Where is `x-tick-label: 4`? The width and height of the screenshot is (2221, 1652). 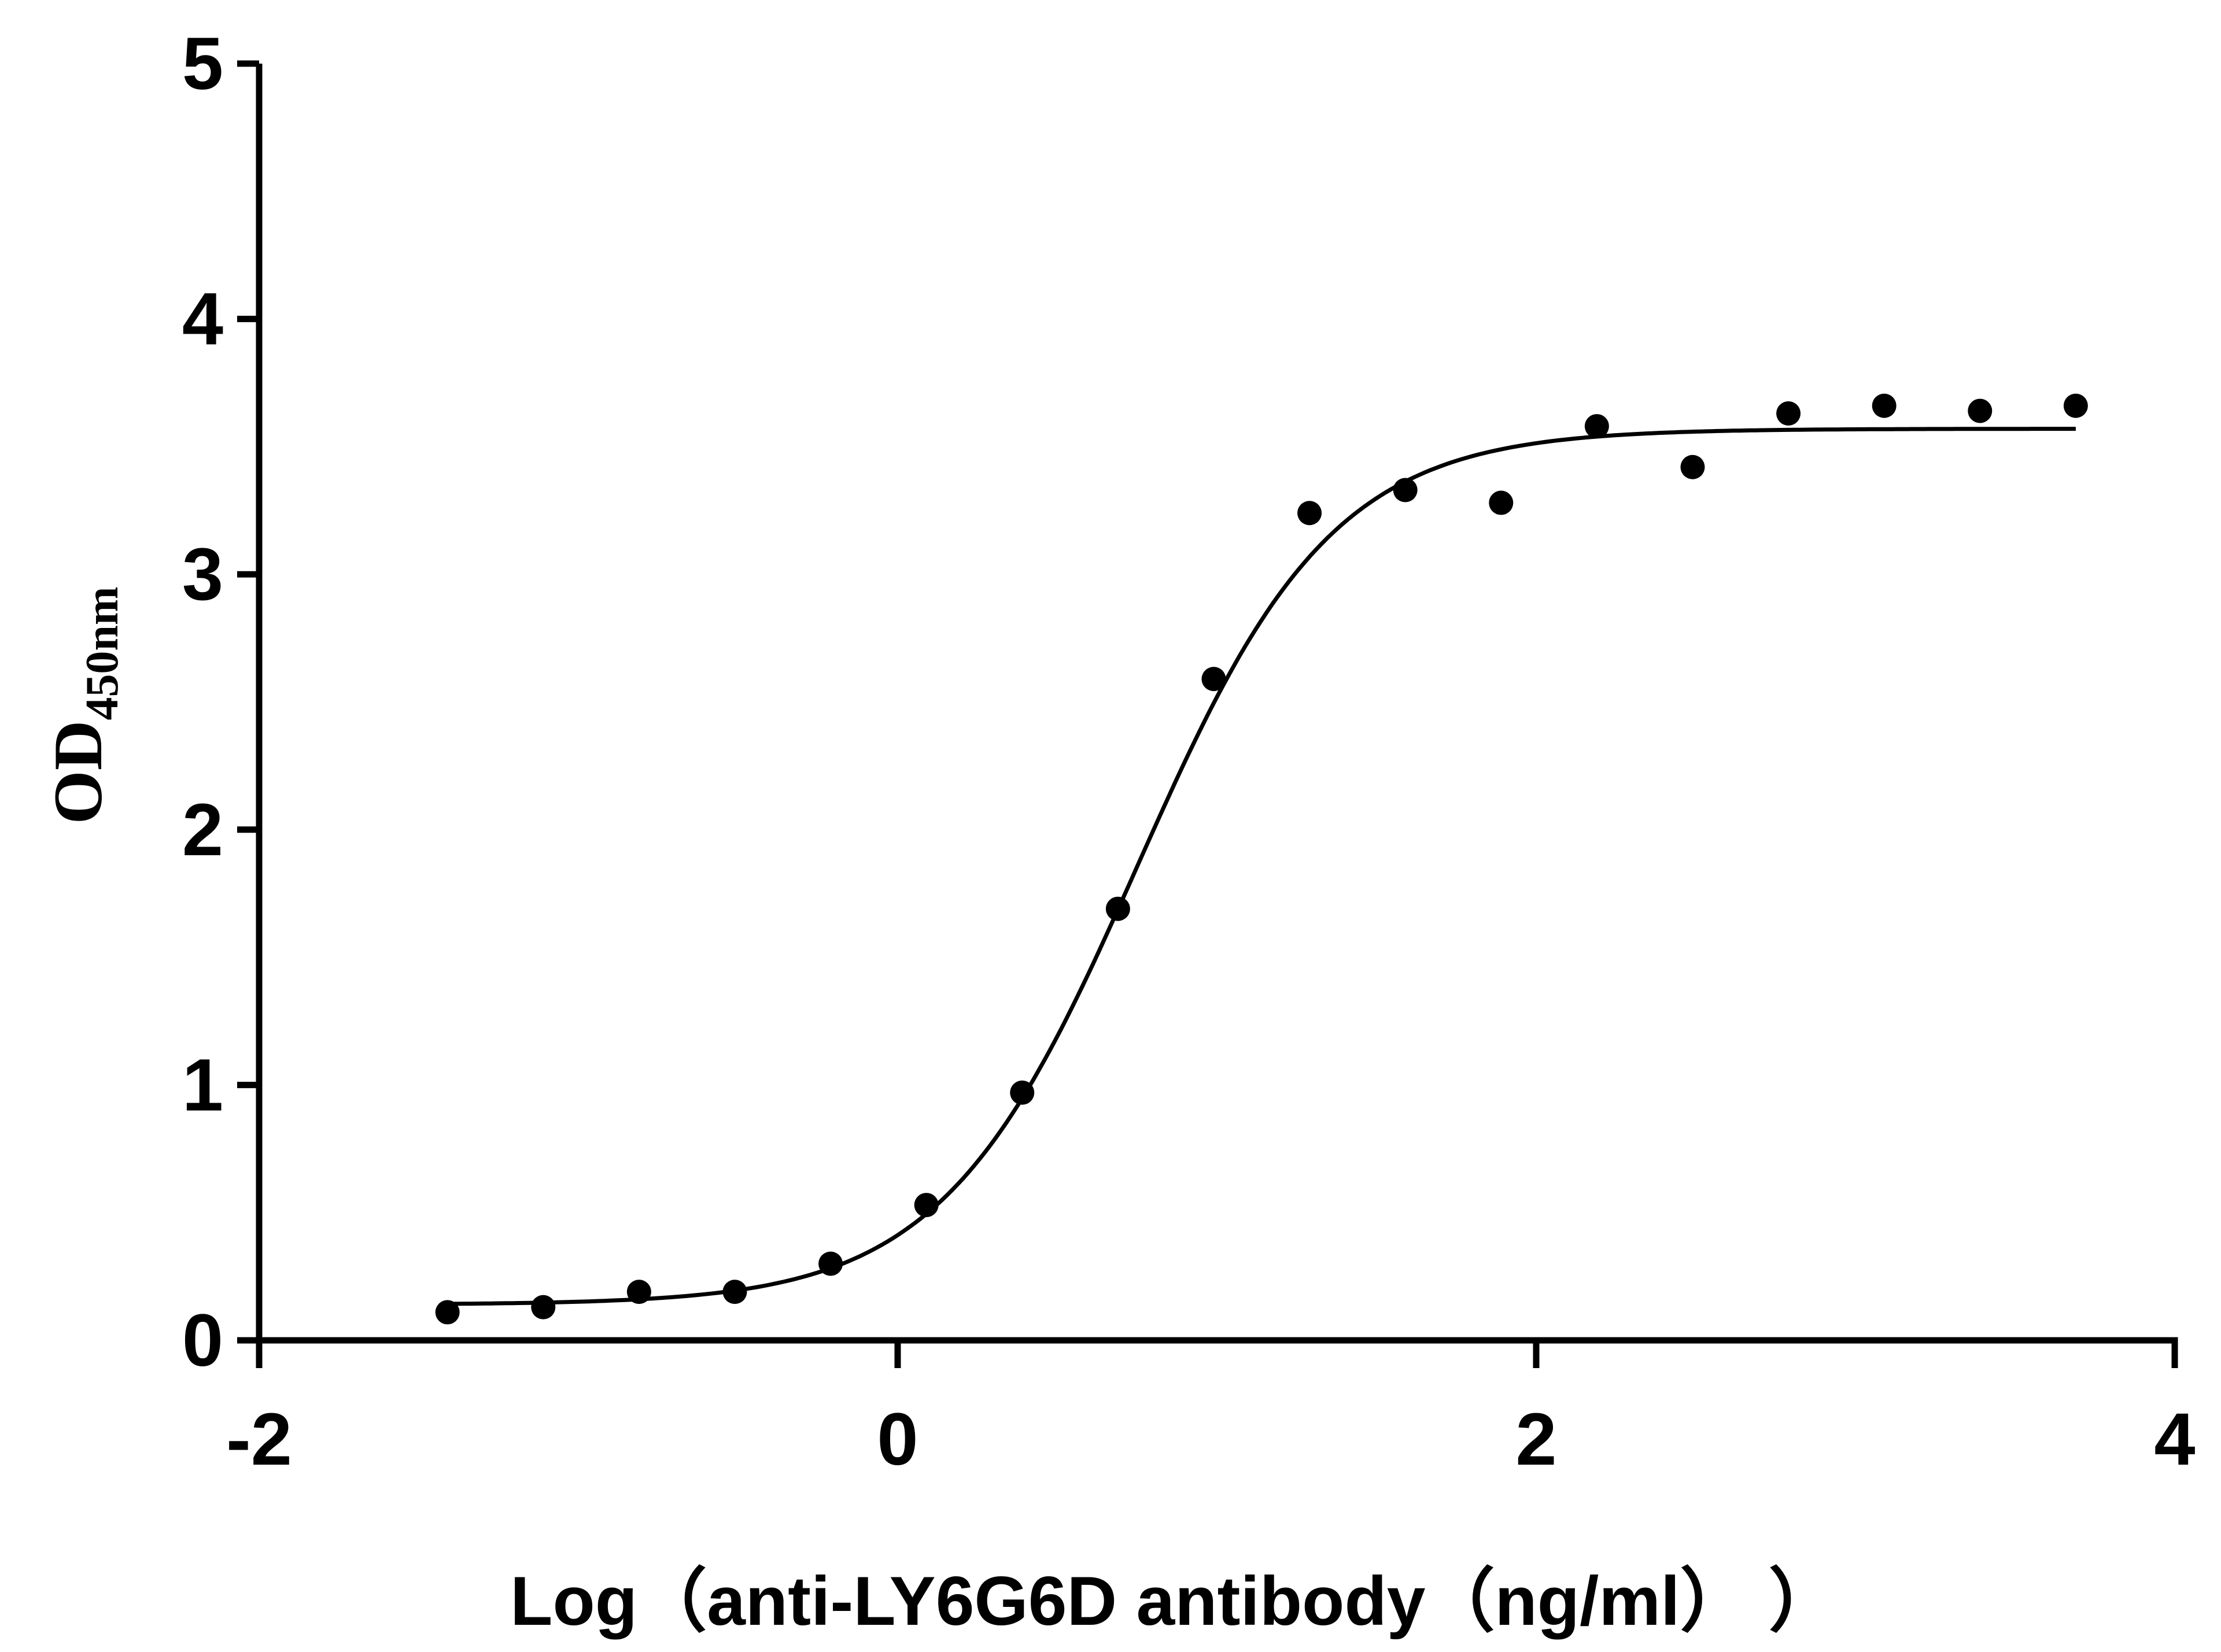
x-tick-label: 4 is located at coordinates (2174, 1439).